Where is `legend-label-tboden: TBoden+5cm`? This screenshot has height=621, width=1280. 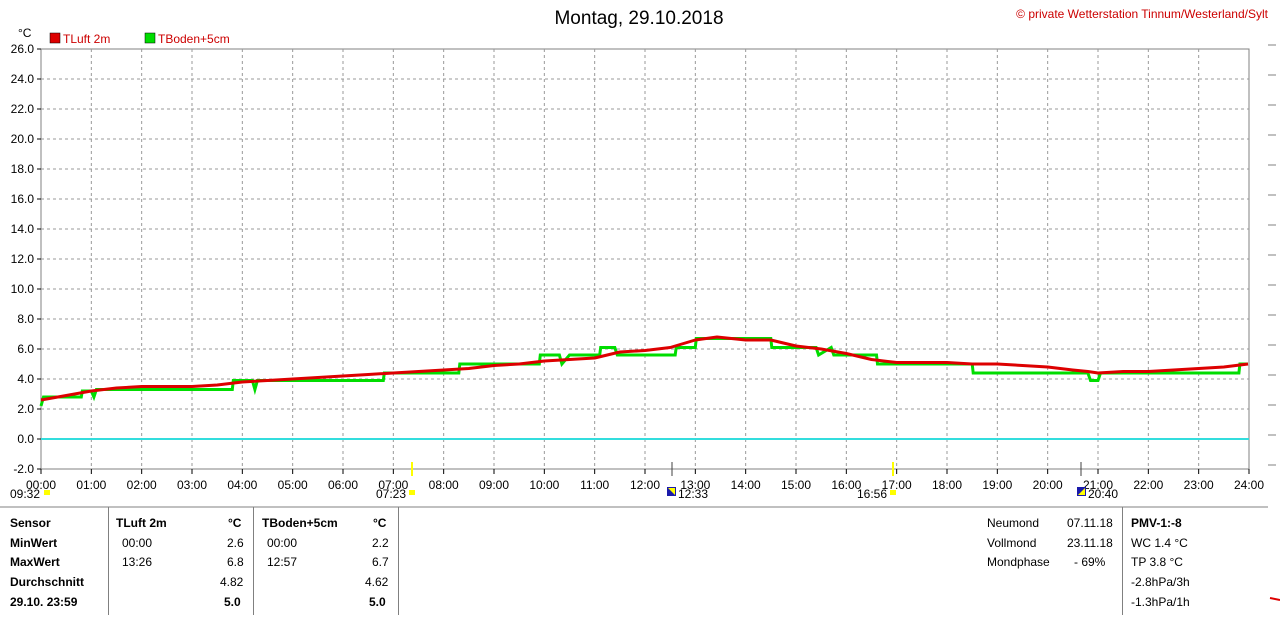
legend-label-tboden: TBoden+5cm is located at coordinates (194, 39).